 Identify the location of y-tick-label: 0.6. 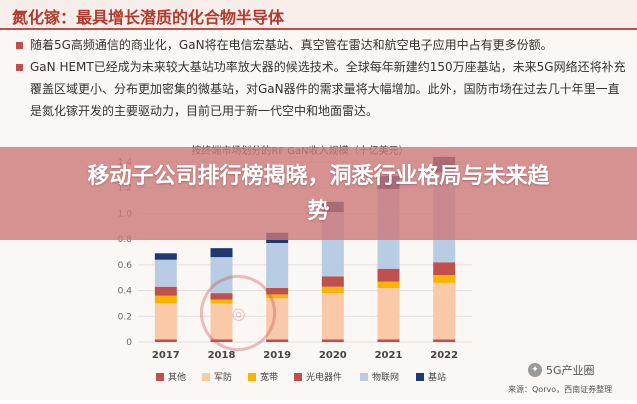
(125, 266).